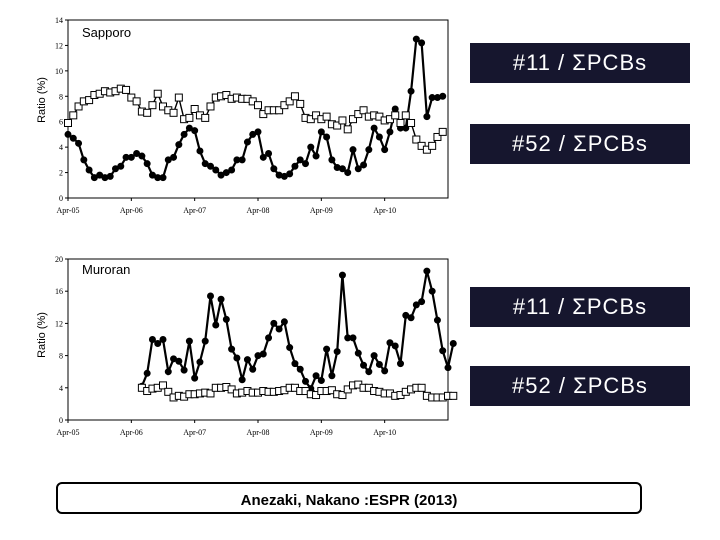 The width and height of the screenshot is (720, 540). I want to click on muroran-x-axis: Apr-05 Apr-06 Apr-07 Apr-08 Apr-09 Apr-10, so click(226, 428).